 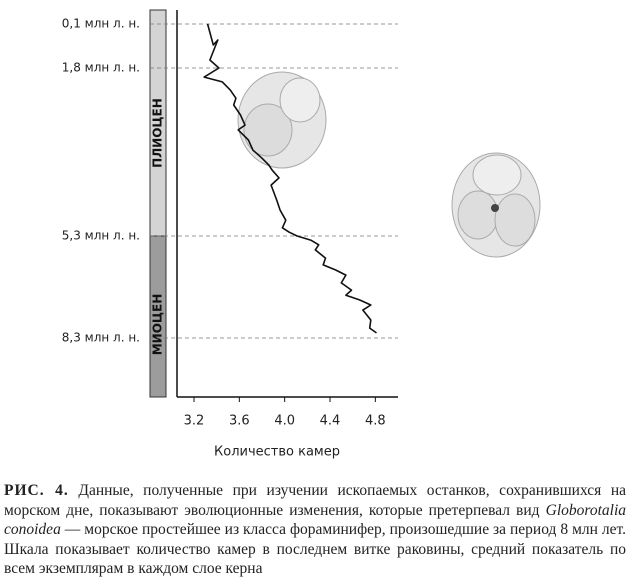 What do you see at coordinates (315, 520) in the screenshot?
I see `species-name: Globorotalia conoidea` at bounding box center [315, 520].